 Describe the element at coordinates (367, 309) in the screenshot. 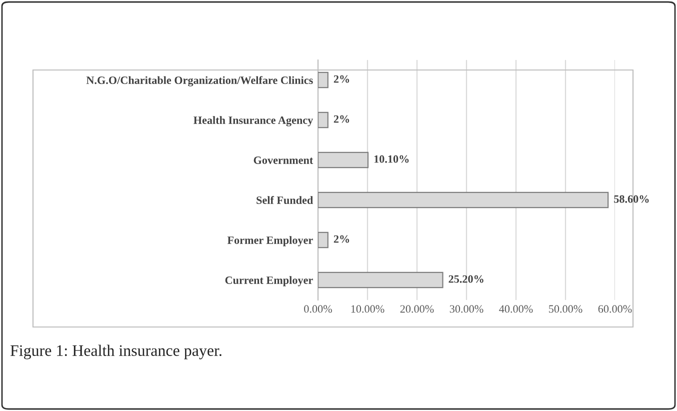

I see `x-tick-label: 10.00%` at that location.